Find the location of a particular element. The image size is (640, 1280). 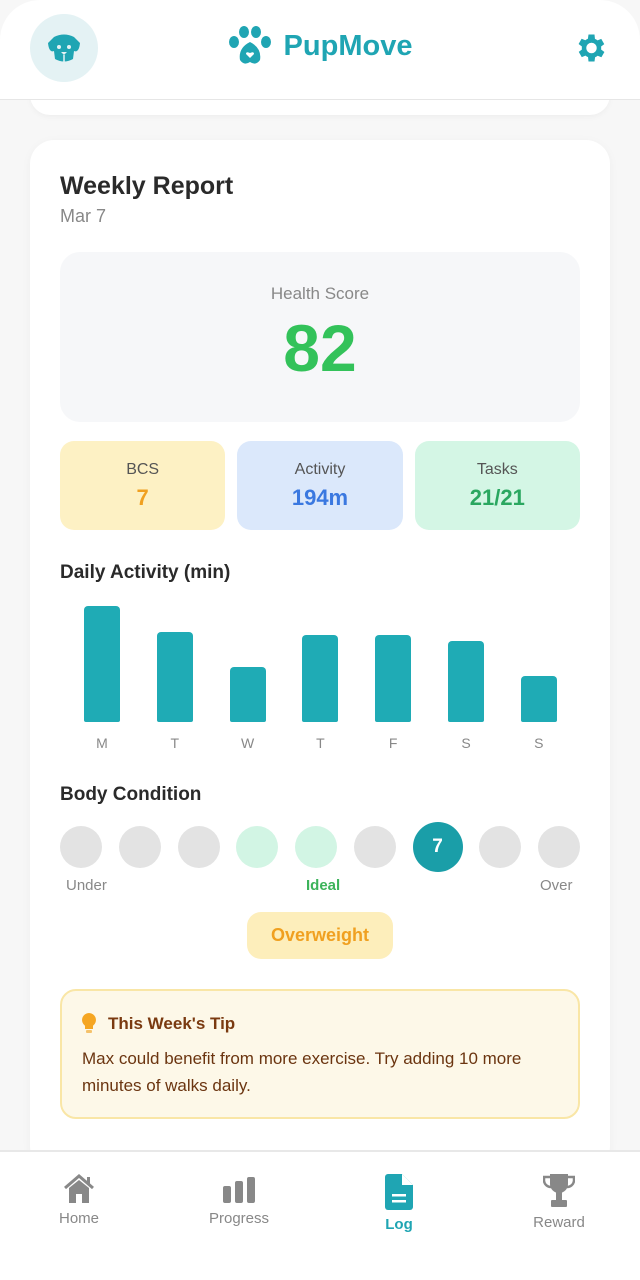

report-date: Mar 7 is located at coordinates (83, 216).